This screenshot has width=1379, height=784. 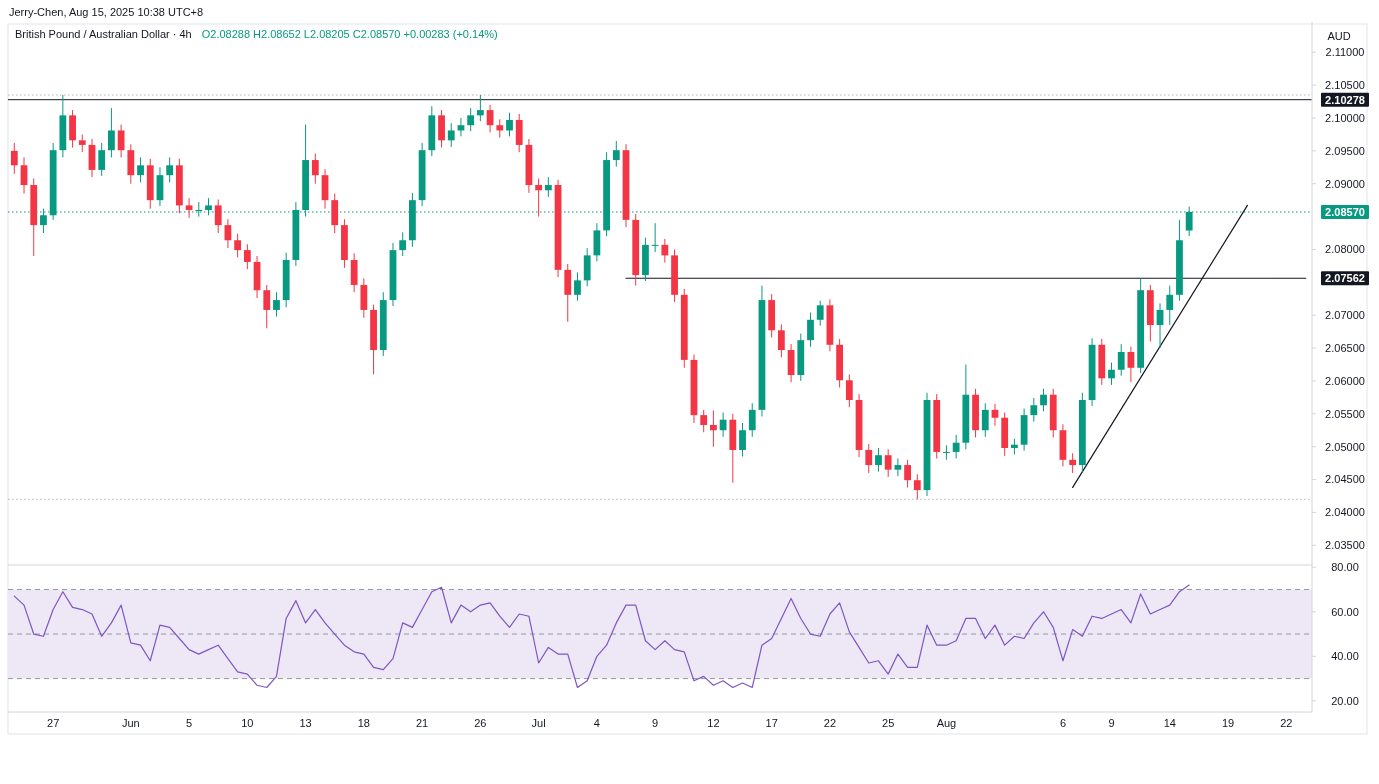 I want to click on y-tick-label: 2.11000, so click(x=1345, y=52).